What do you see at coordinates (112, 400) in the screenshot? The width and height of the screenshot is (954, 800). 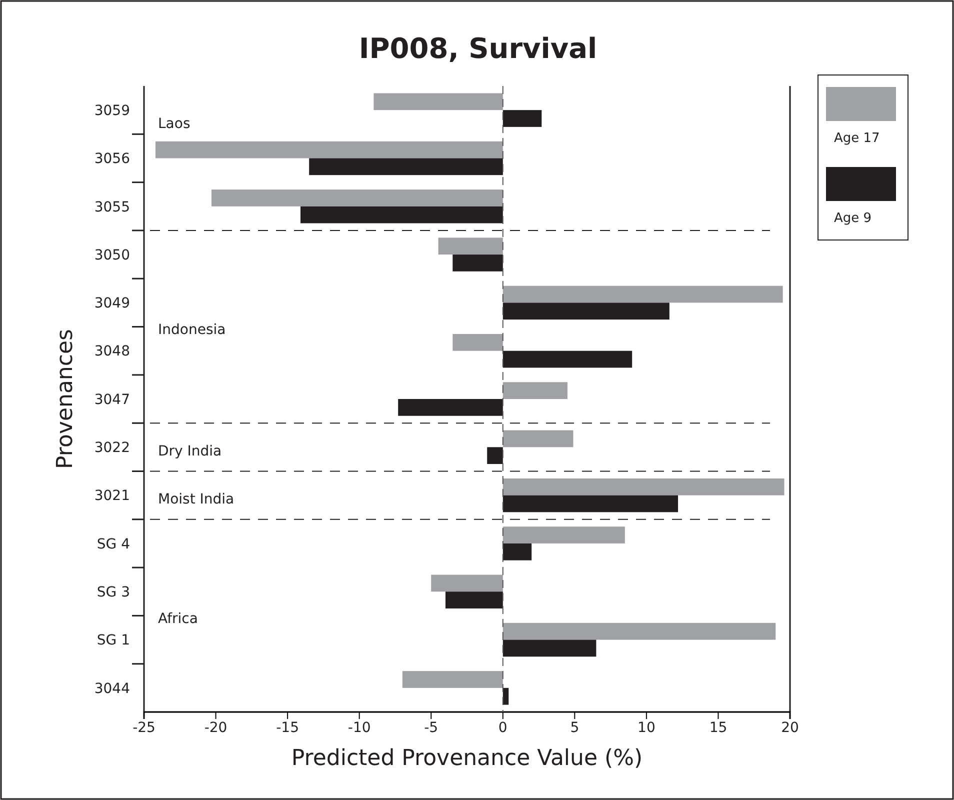 I see `y-tick-label: 3047` at bounding box center [112, 400].